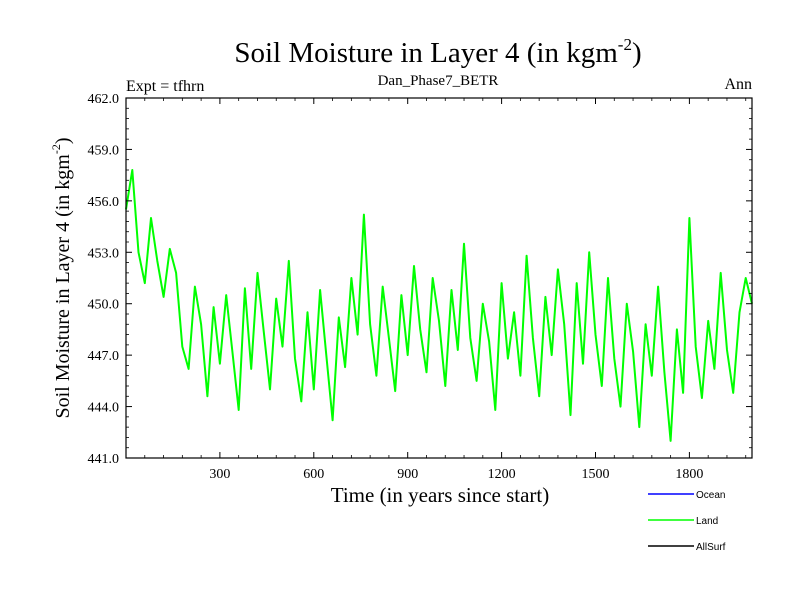 The width and height of the screenshot is (800, 600). What do you see at coordinates (104, 408) in the screenshot?
I see `y-tick-label: 444.0` at bounding box center [104, 408].